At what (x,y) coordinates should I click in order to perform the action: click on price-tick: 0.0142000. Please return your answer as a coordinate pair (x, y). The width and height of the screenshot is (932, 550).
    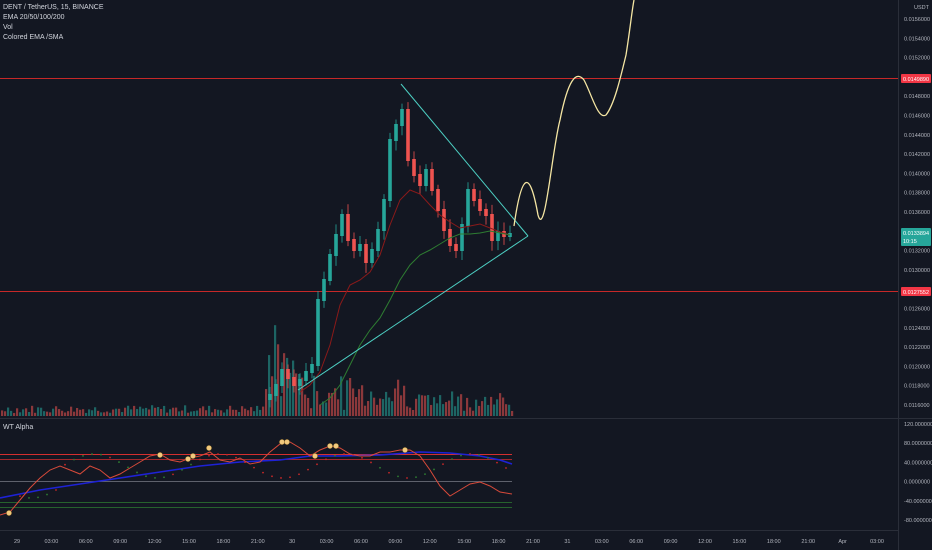
    Looking at the image, I should click on (917, 155).